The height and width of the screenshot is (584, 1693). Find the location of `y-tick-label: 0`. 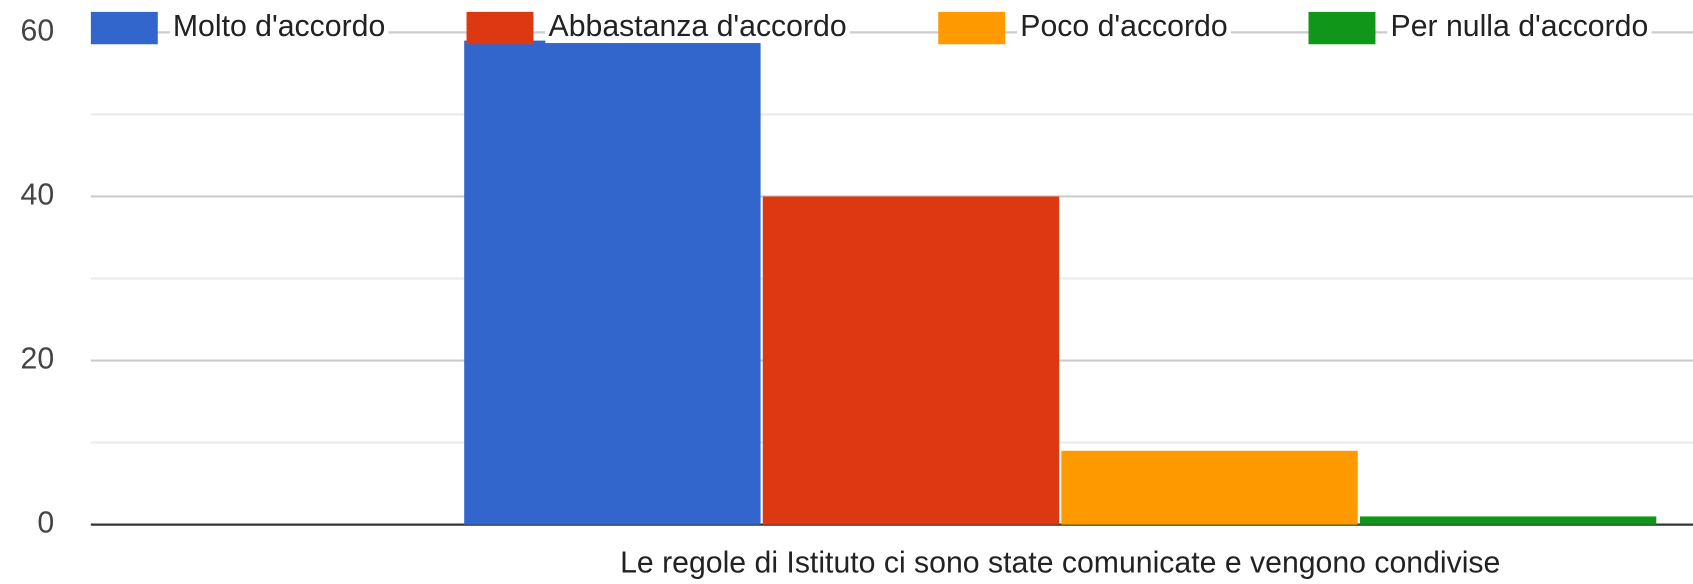

y-tick-label: 0 is located at coordinates (45, 523).